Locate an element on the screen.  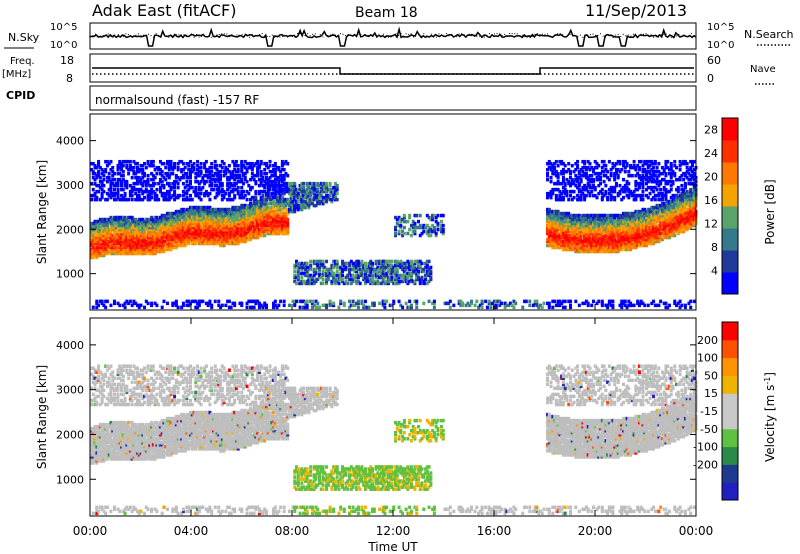
noise-tick-right-top: 10^5 is located at coordinates (720, 27).